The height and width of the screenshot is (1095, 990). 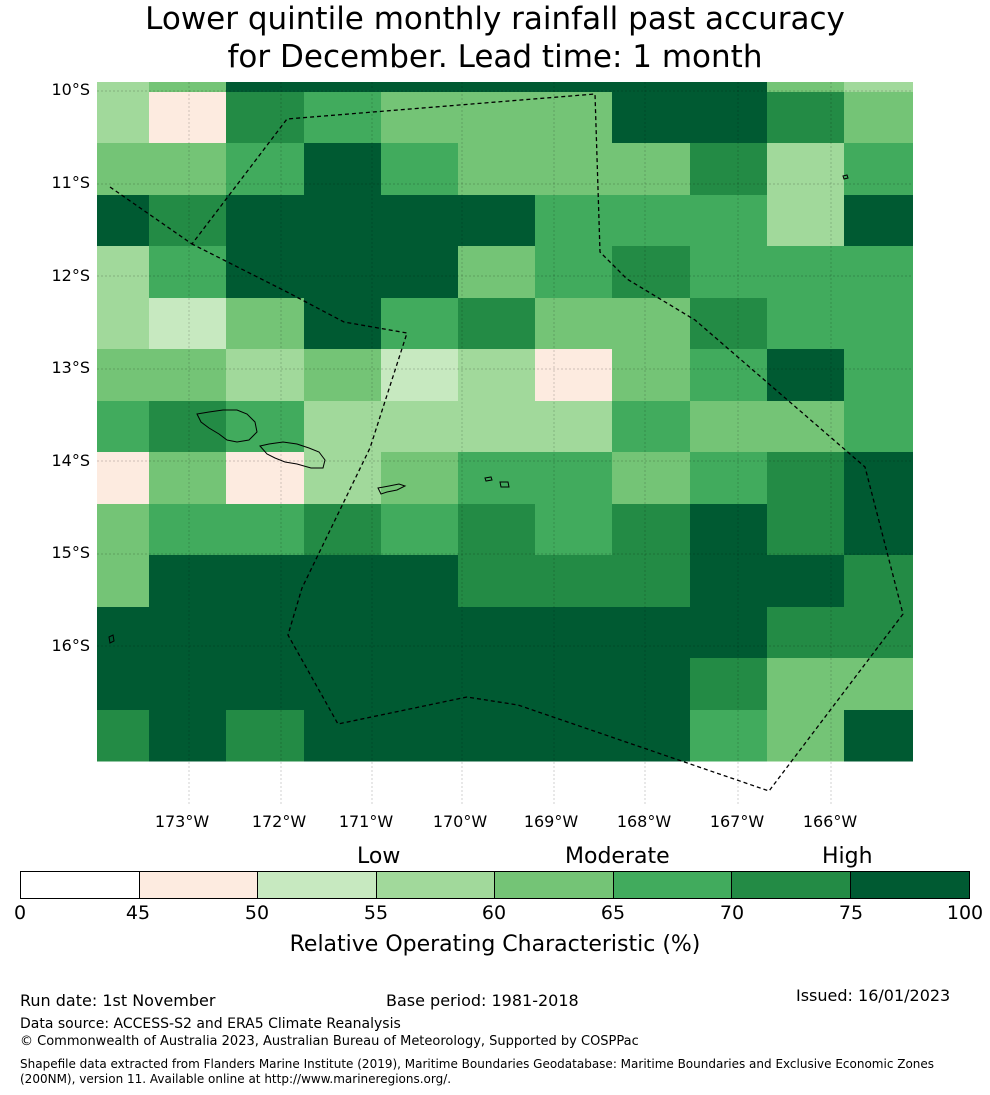 What do you see at coordinates (138, 913) in the screenshot?
I see `colorbar-tick: 45` at bounding box center [138, 913].